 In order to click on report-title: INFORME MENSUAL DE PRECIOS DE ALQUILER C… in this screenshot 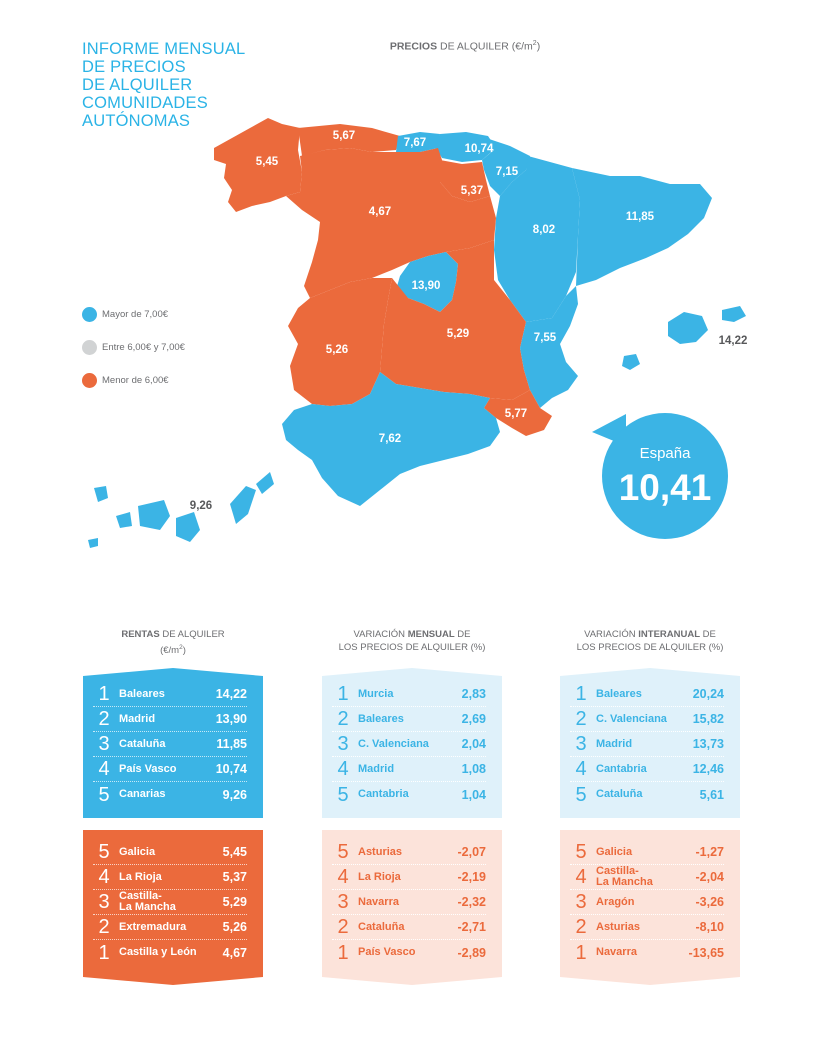, I will do `click(182, 85)`.